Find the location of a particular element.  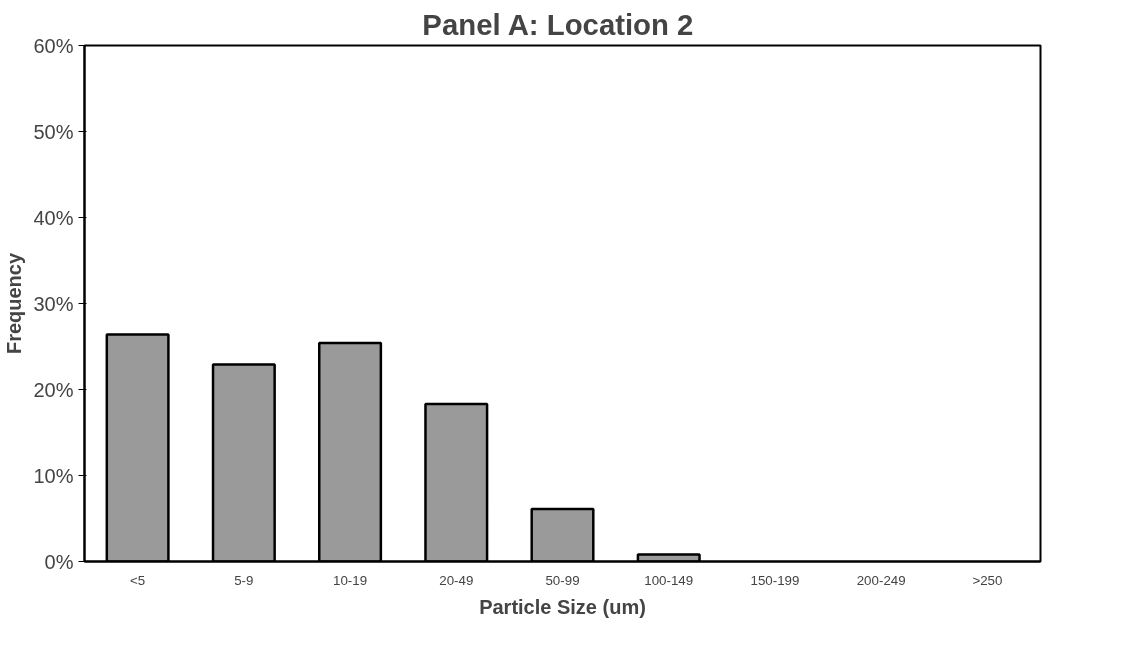

y-tick-label: 30% is located at coordinates (53, 303).